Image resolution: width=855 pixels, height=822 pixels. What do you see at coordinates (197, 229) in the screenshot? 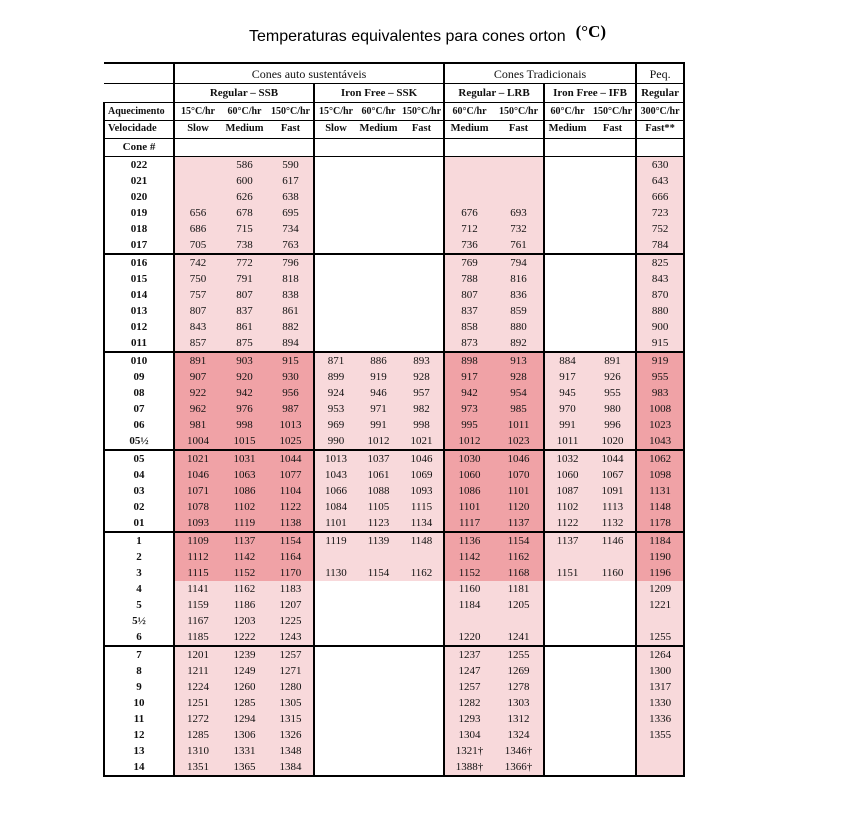
I see `temp-cell: 686` at bounding box center [197, 229].